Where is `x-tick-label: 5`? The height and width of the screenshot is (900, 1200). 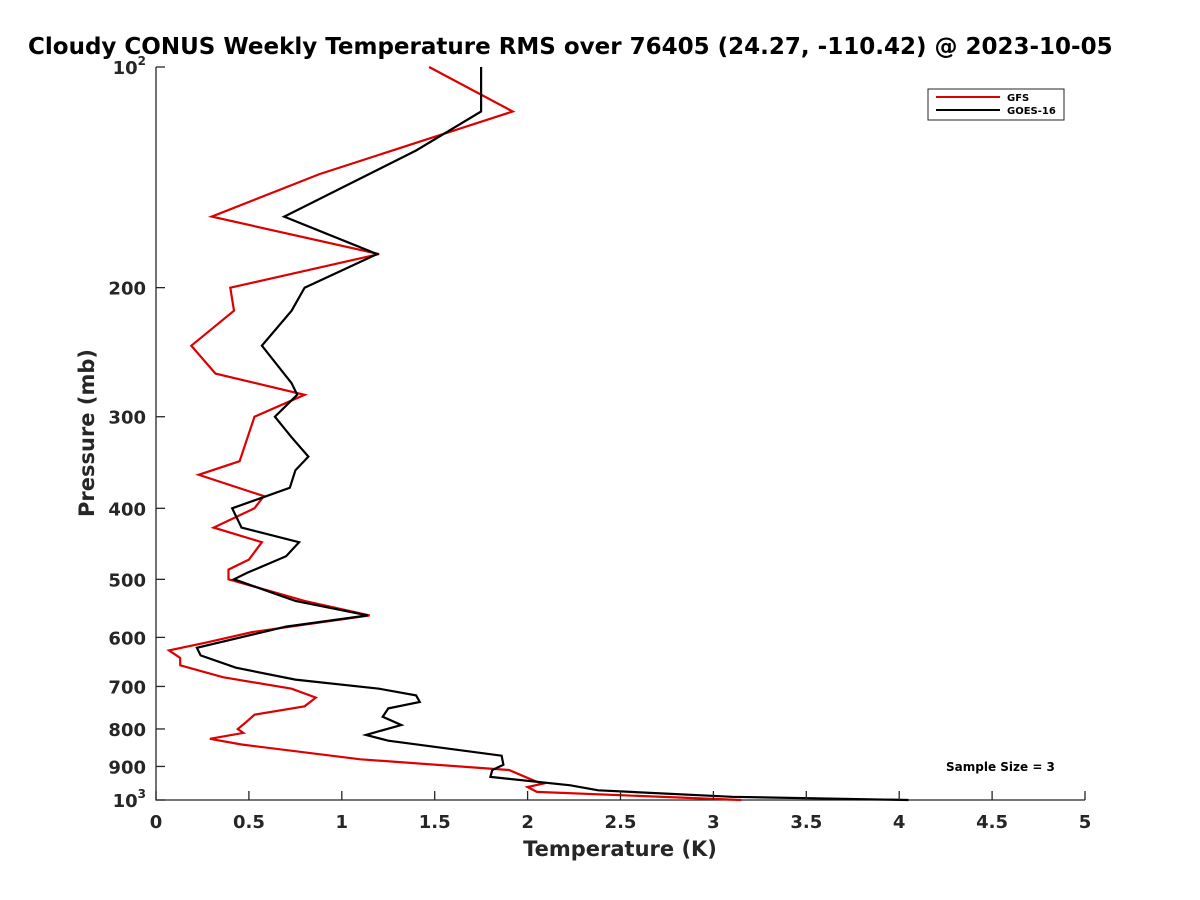
x-tick-label: 5 is located at coordinates (1085, 822).